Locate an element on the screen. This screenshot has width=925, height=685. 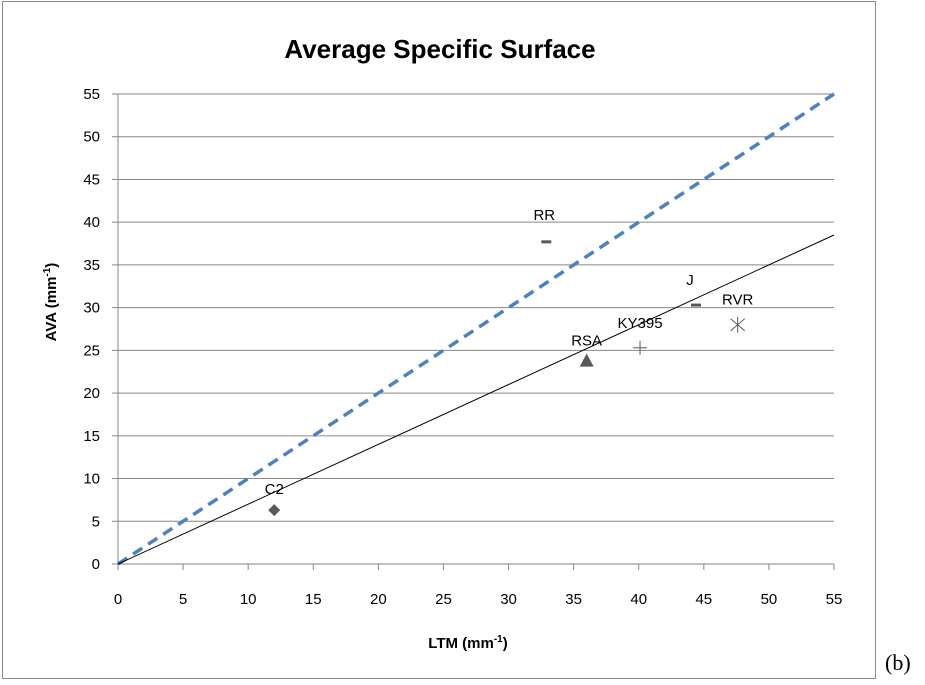
point-rsa-marker is located at coordinates (586, 360).